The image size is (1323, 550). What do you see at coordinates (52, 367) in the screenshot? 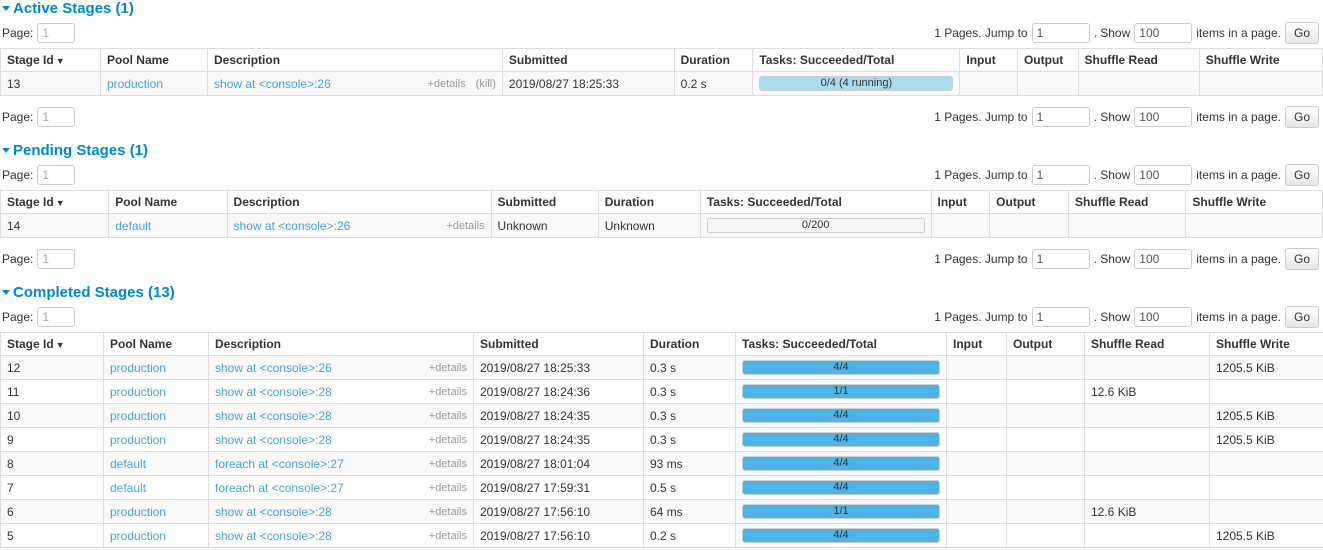
I see `cell-stage-id: 12` at bounding box center [52, 367].